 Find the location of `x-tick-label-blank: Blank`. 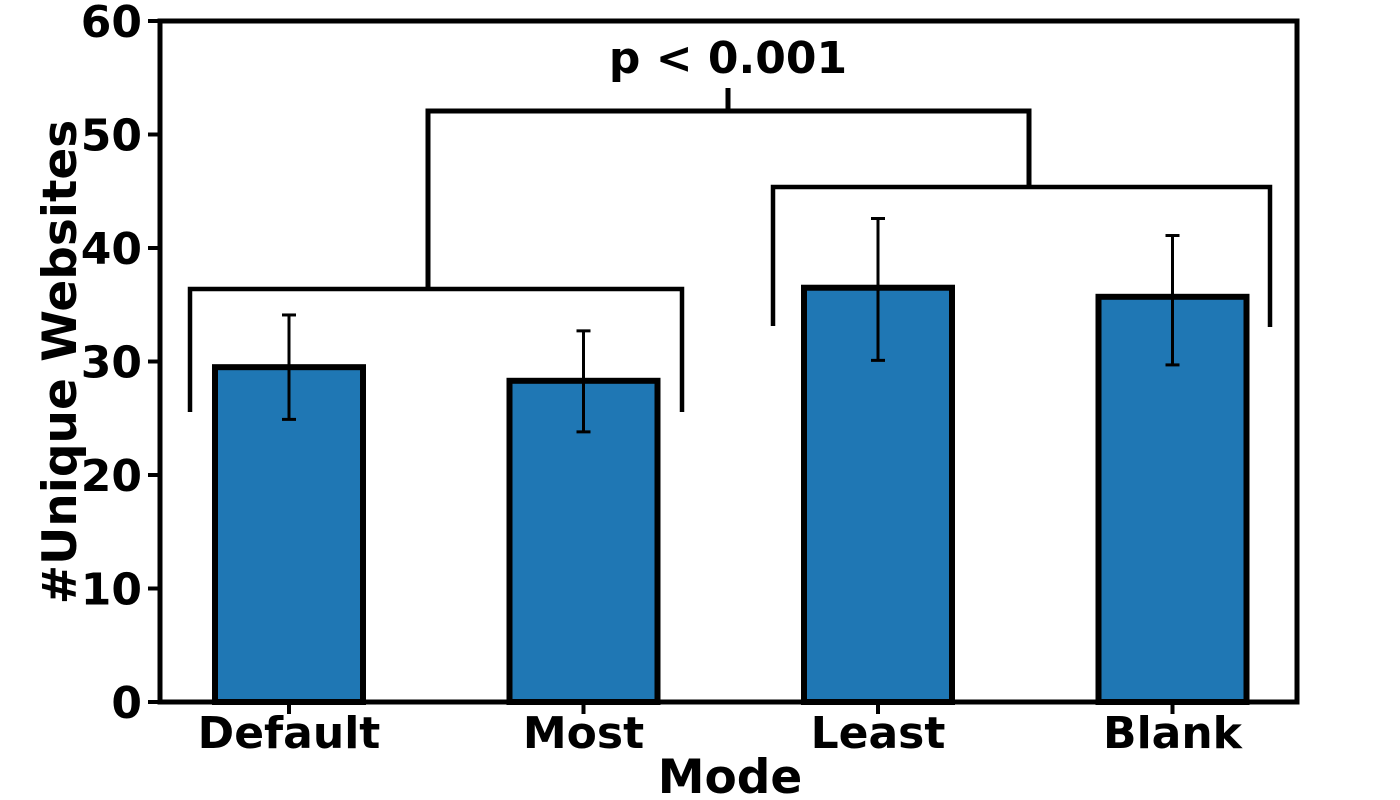

x-tick-label-blank: Blank is located at coordinates (1173, 733).